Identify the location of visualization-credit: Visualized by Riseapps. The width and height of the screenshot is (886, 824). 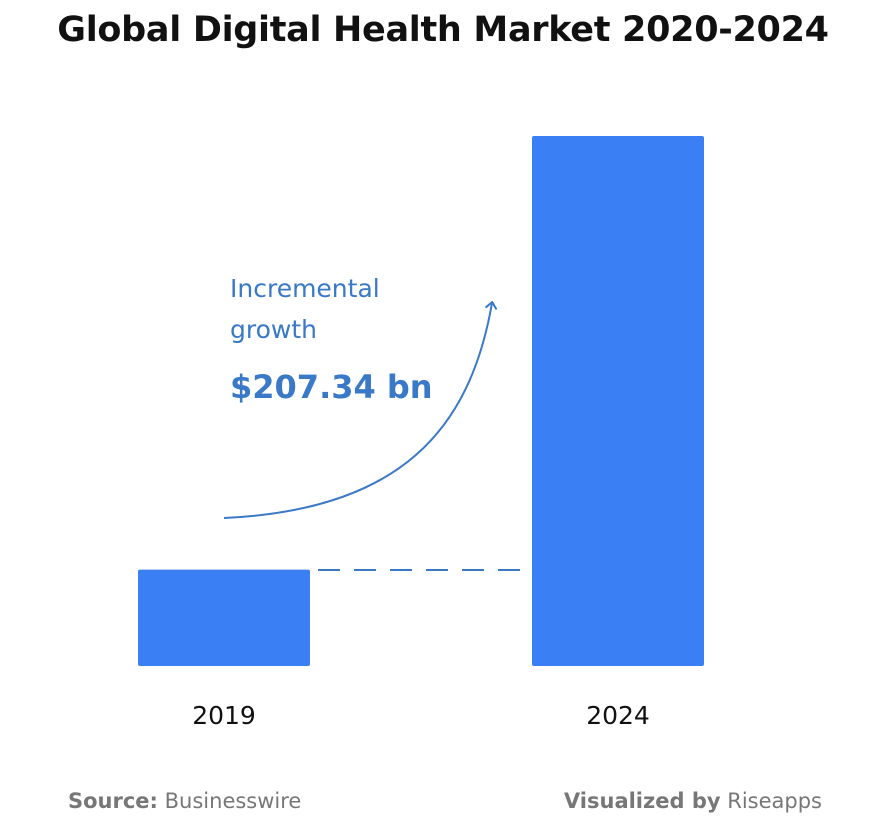
(693, 801).